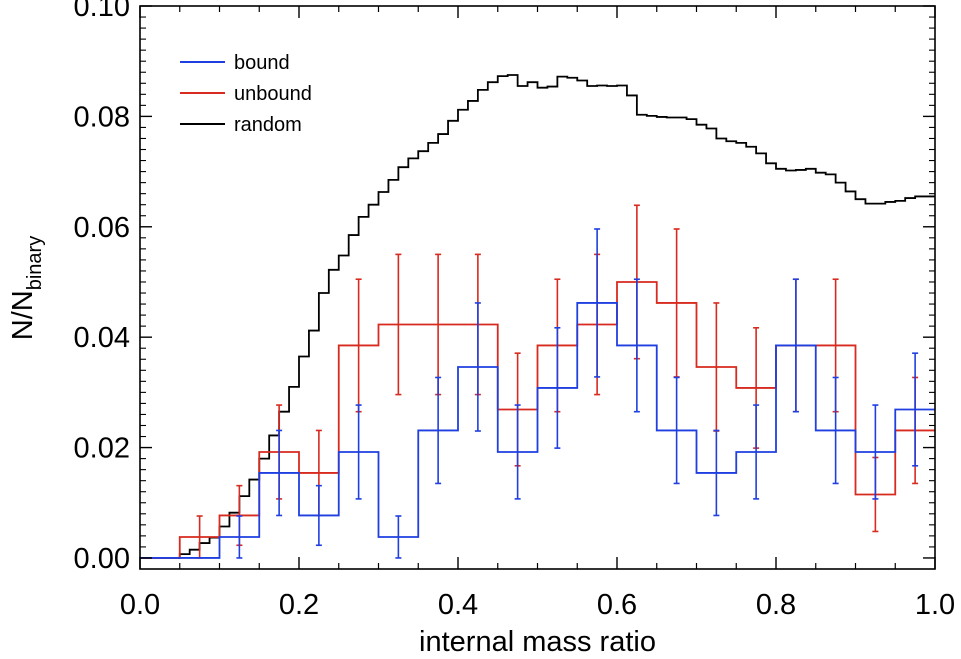  What do you see at coordinates (617, 605) in the screenshot?
I see `x-tick-label: 0.6` at bounding box center [617, 605].